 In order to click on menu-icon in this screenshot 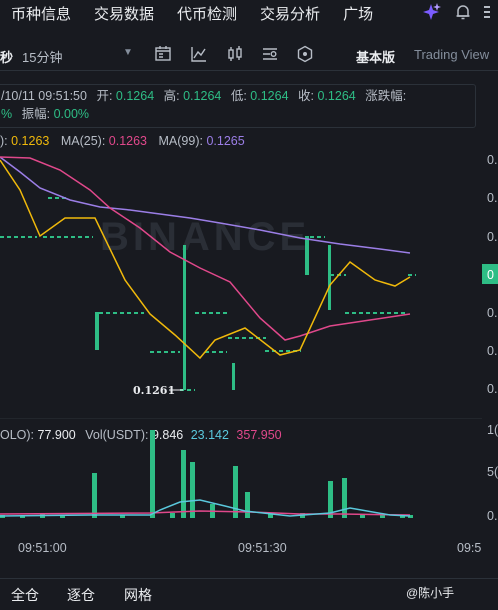, I will do `click(487, 12)`.